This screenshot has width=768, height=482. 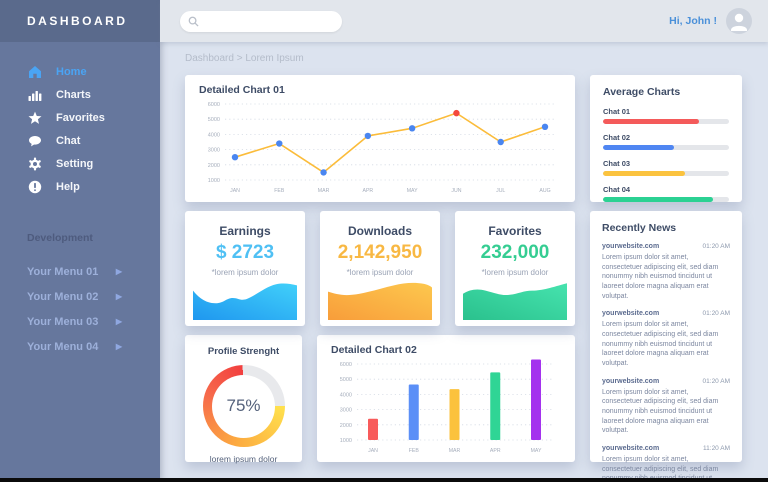 What do you see at coordinates (515, 252) in the screenshot?
I see `favorites-value: 232,000` at bounding box center [515, 252].